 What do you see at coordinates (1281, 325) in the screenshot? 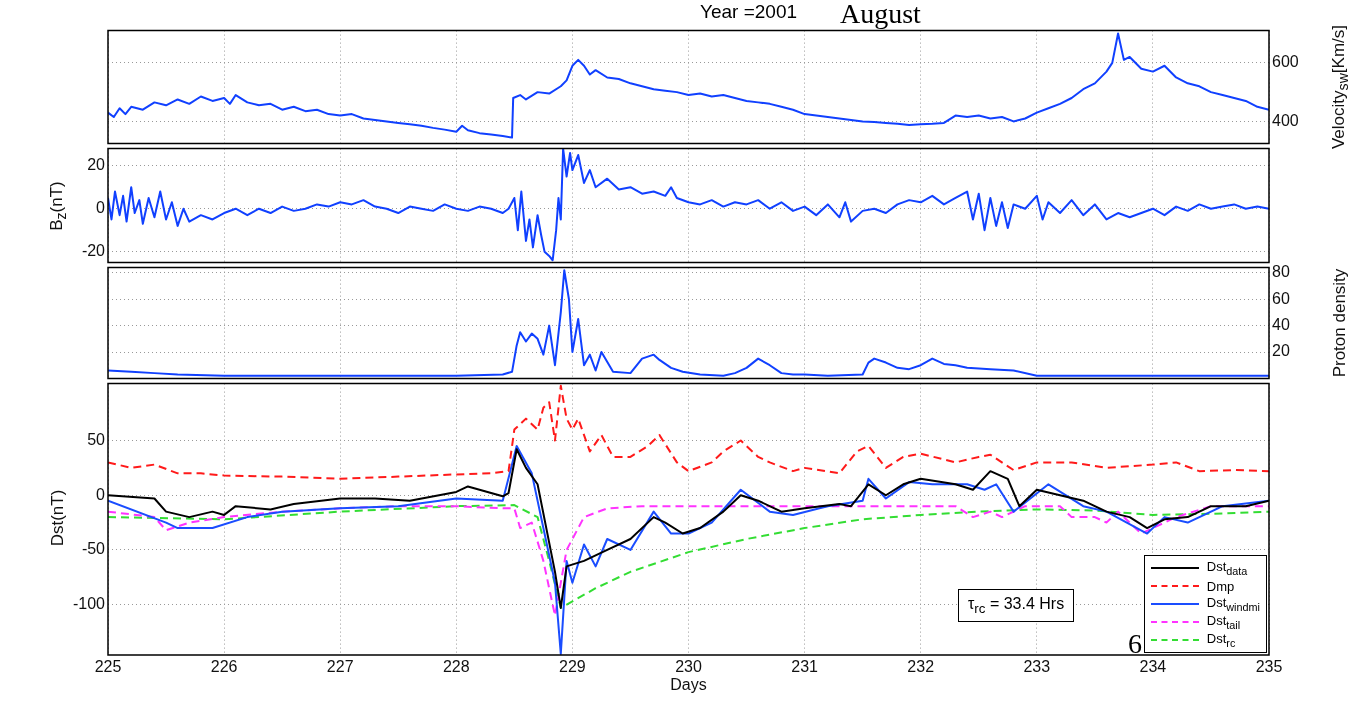
I see `y2-tick-label: 40` at bounding box center [1281, 325].